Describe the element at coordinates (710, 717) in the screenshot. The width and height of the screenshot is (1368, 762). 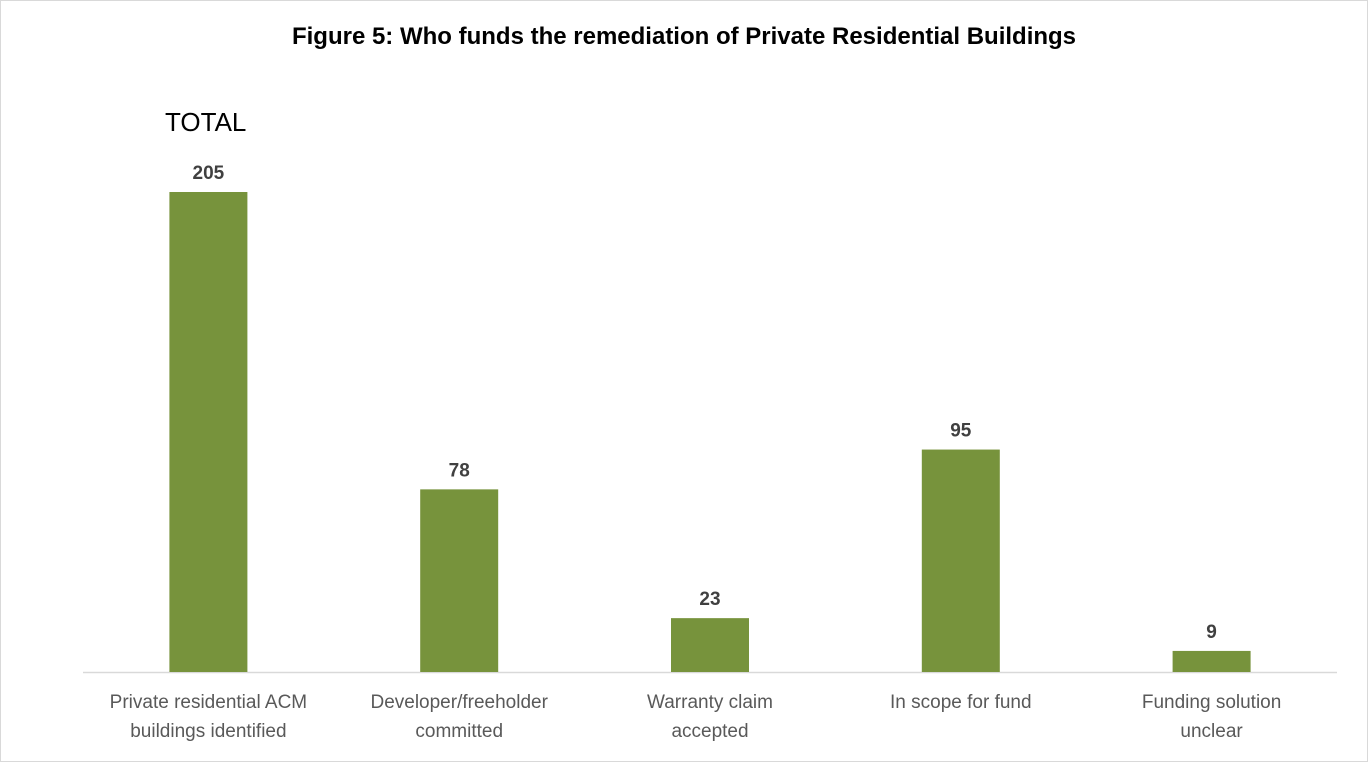
I see `category-label: Warranty claim accepted` at that location.